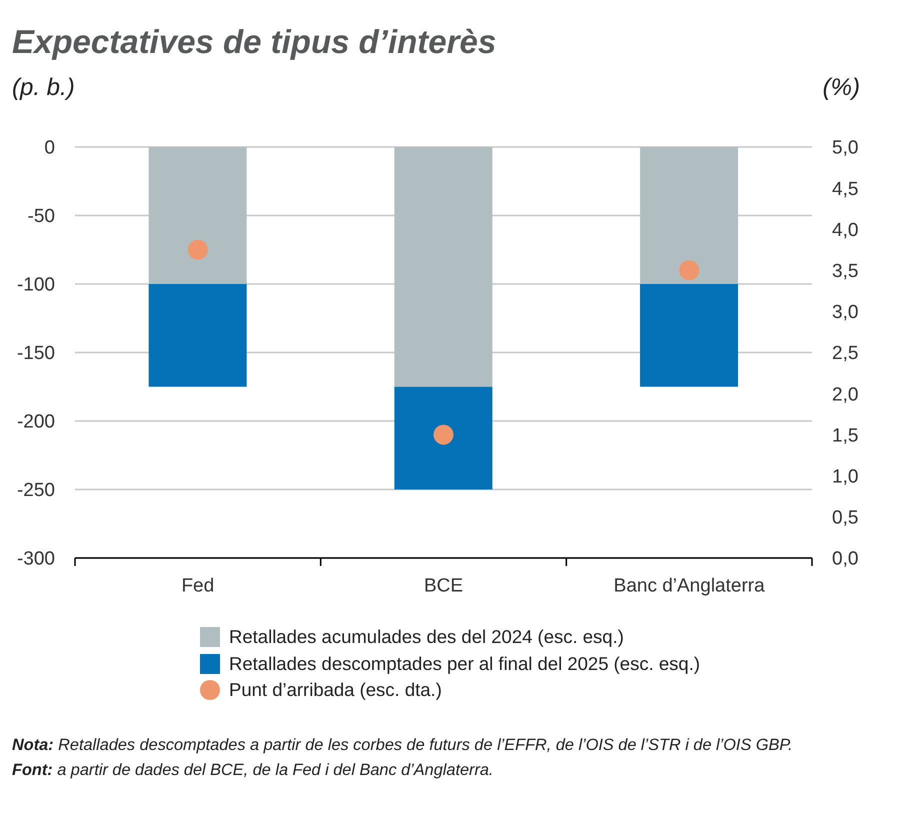 This screenshot has width=900, height=813. Describe the element at coordinates (845, 518) in the screenshot. I see `y2-tick-label: 0,5` at that location.